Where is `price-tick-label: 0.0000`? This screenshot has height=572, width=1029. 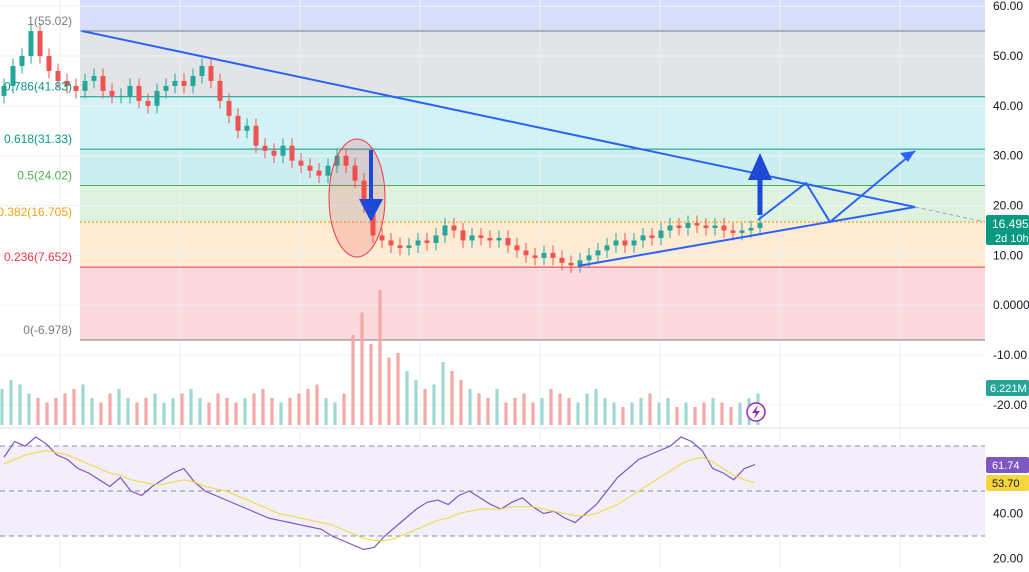
price-tick-label: 0.0000 is located at coordinates (1011, 305).